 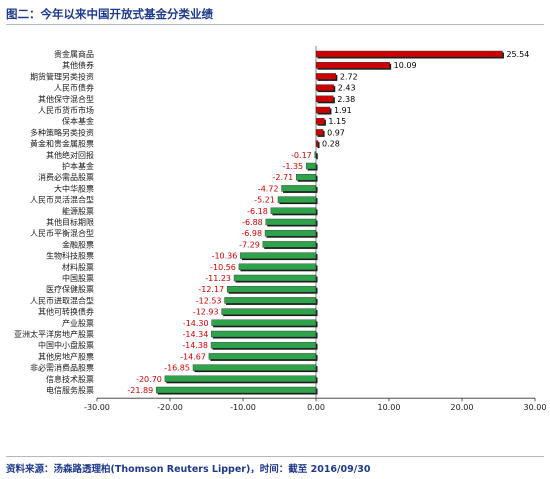 What do you see at coordinates (346, 99) in the screenshot?
I see `data-label: 2.38` at bounding box center [346, 99].